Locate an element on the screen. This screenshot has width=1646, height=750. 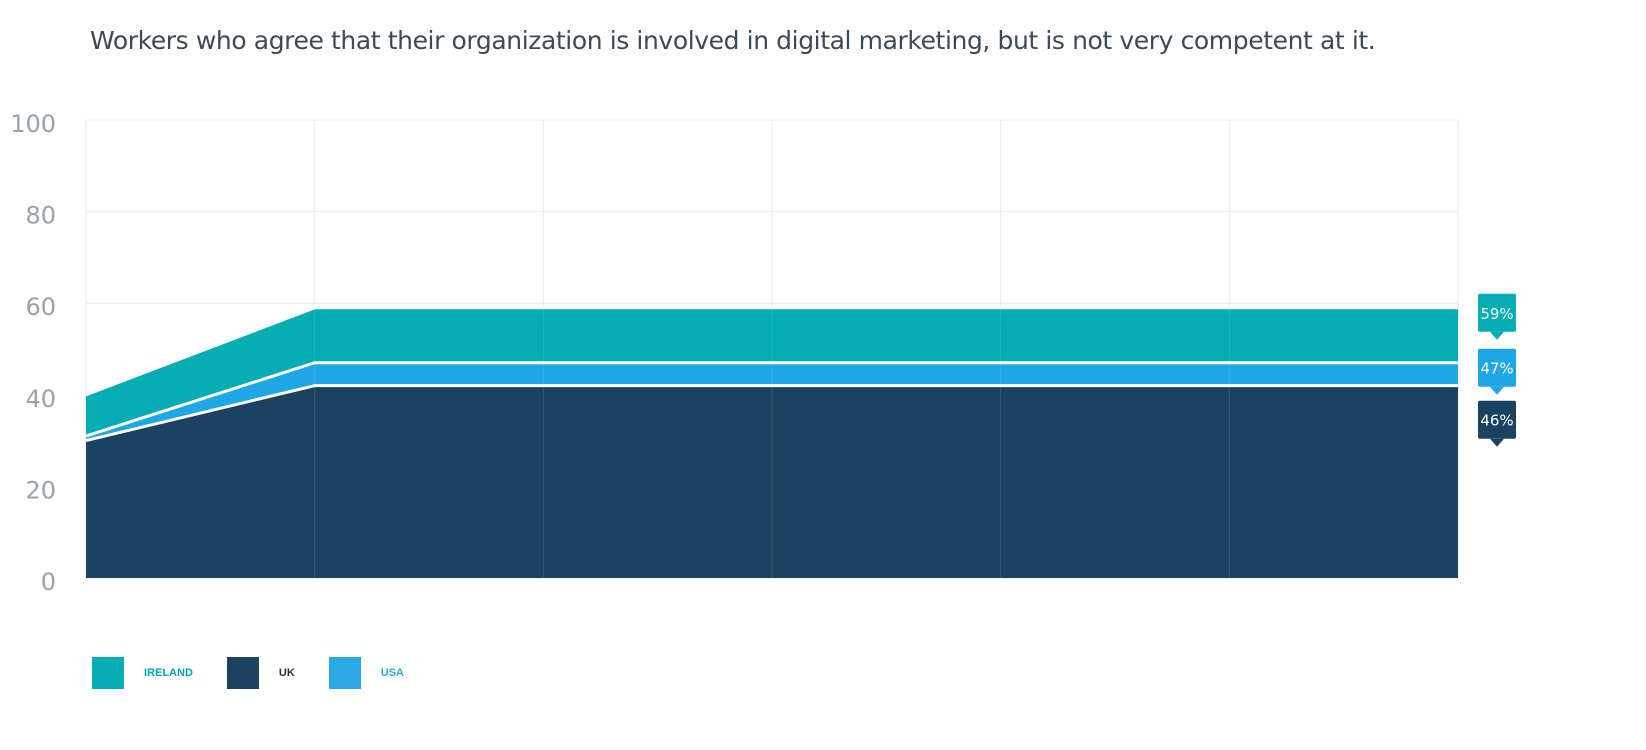
end-label-text-ireland: 59% is located at coordinates (1496, 314).